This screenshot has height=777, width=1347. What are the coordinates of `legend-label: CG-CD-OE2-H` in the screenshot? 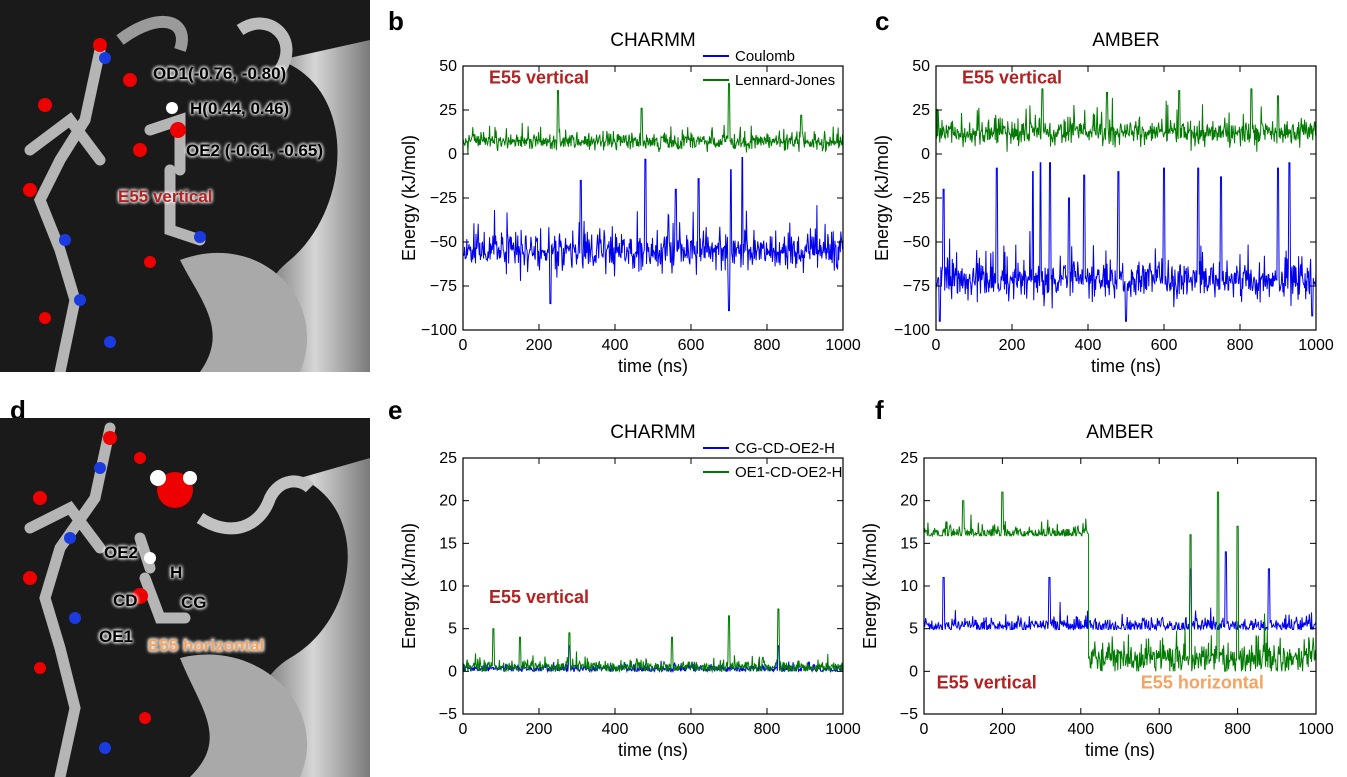 It's located at (785, 448).